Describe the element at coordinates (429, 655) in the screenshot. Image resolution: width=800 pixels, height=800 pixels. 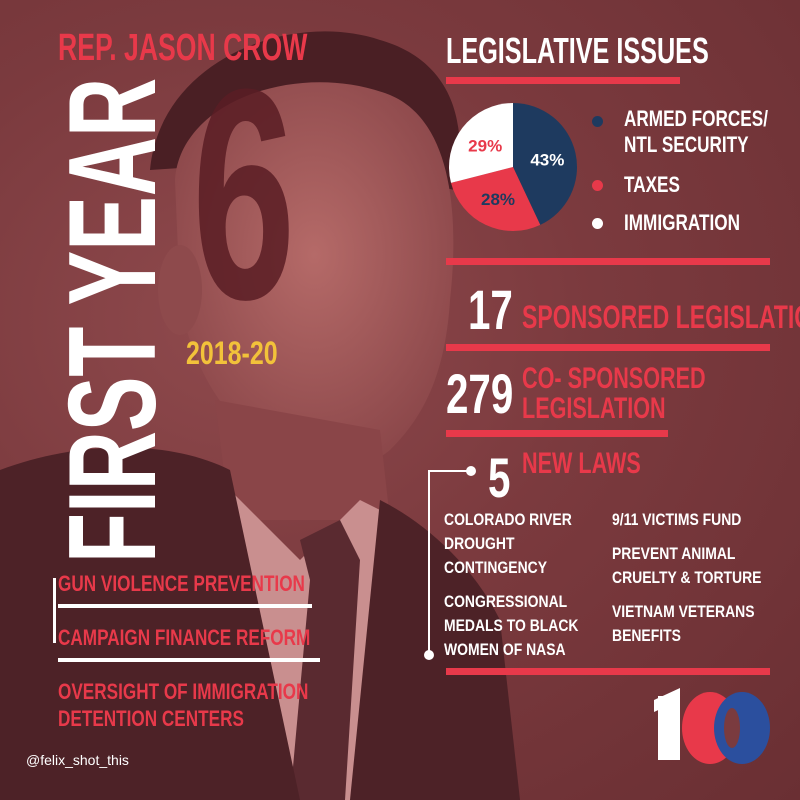
I see `laws-connector-dot-bottom` at that location.